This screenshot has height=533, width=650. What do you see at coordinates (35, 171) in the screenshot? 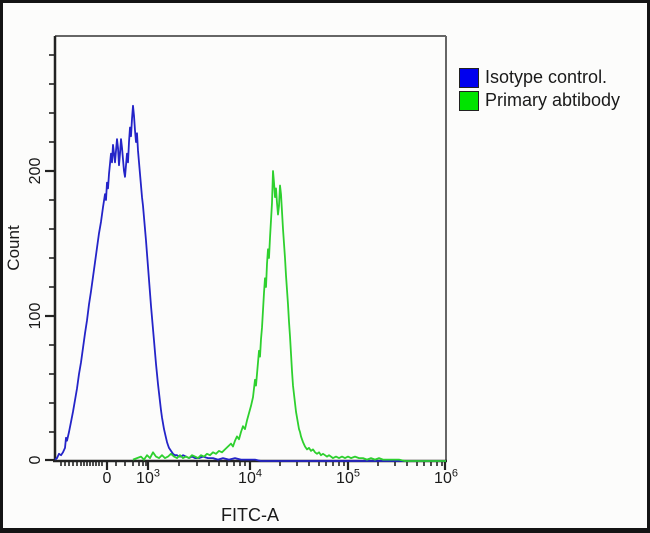
I see `y-tick-label: 200` at bounding box center [35, 171].